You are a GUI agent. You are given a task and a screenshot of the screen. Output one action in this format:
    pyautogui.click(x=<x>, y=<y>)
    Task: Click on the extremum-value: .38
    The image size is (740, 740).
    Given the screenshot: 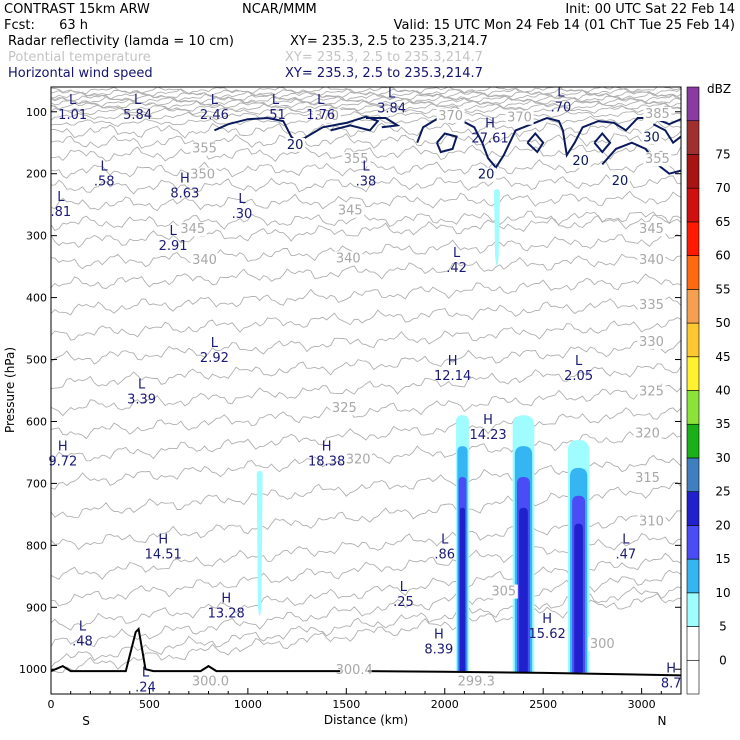 What is the action you would take?
    pyautogui.click(x=366, y=182)
    